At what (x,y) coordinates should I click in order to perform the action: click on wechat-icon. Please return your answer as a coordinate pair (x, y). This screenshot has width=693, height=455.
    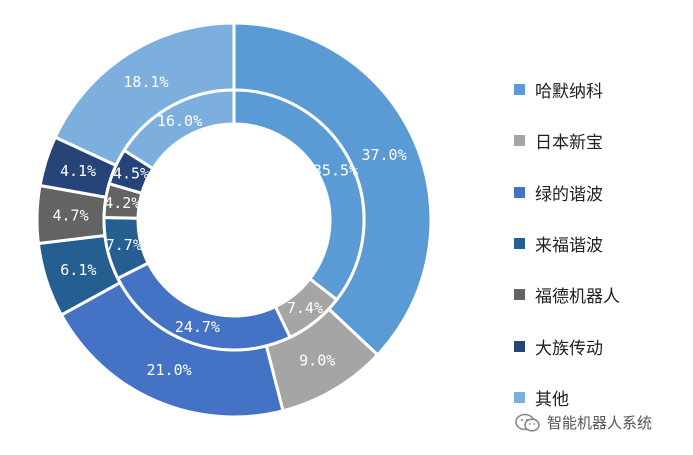
    Looking at the image, I should click on (527, 422).